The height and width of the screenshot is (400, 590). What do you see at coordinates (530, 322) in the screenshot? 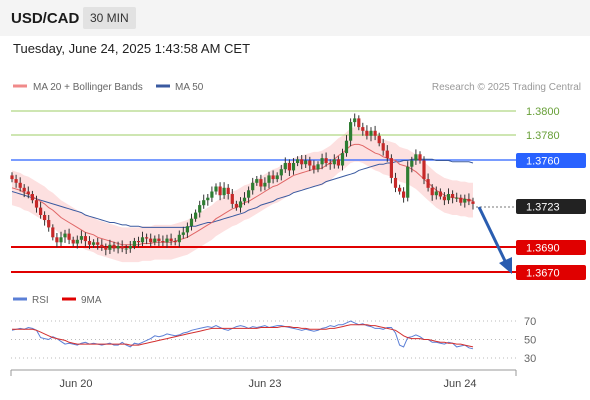
I see `rsi-tick-70: 70` at bounding box center [530, 322].